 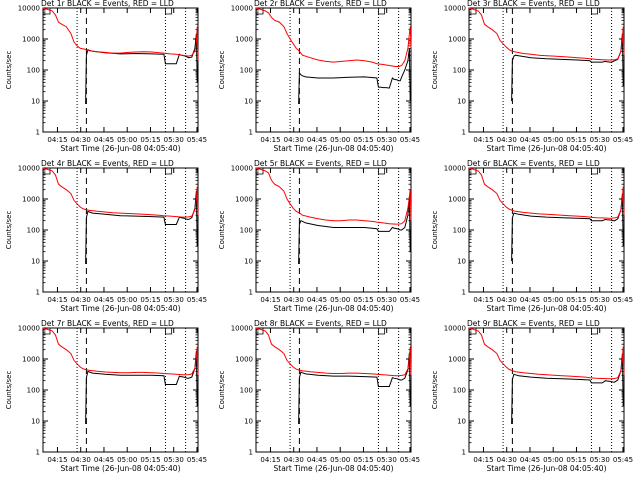 What do you see at coordinates (107, 4) in the screenshot?
I see `chart-title: Det 1r BLACK = Events, RED = LLD` at bounding box center [107, 4].